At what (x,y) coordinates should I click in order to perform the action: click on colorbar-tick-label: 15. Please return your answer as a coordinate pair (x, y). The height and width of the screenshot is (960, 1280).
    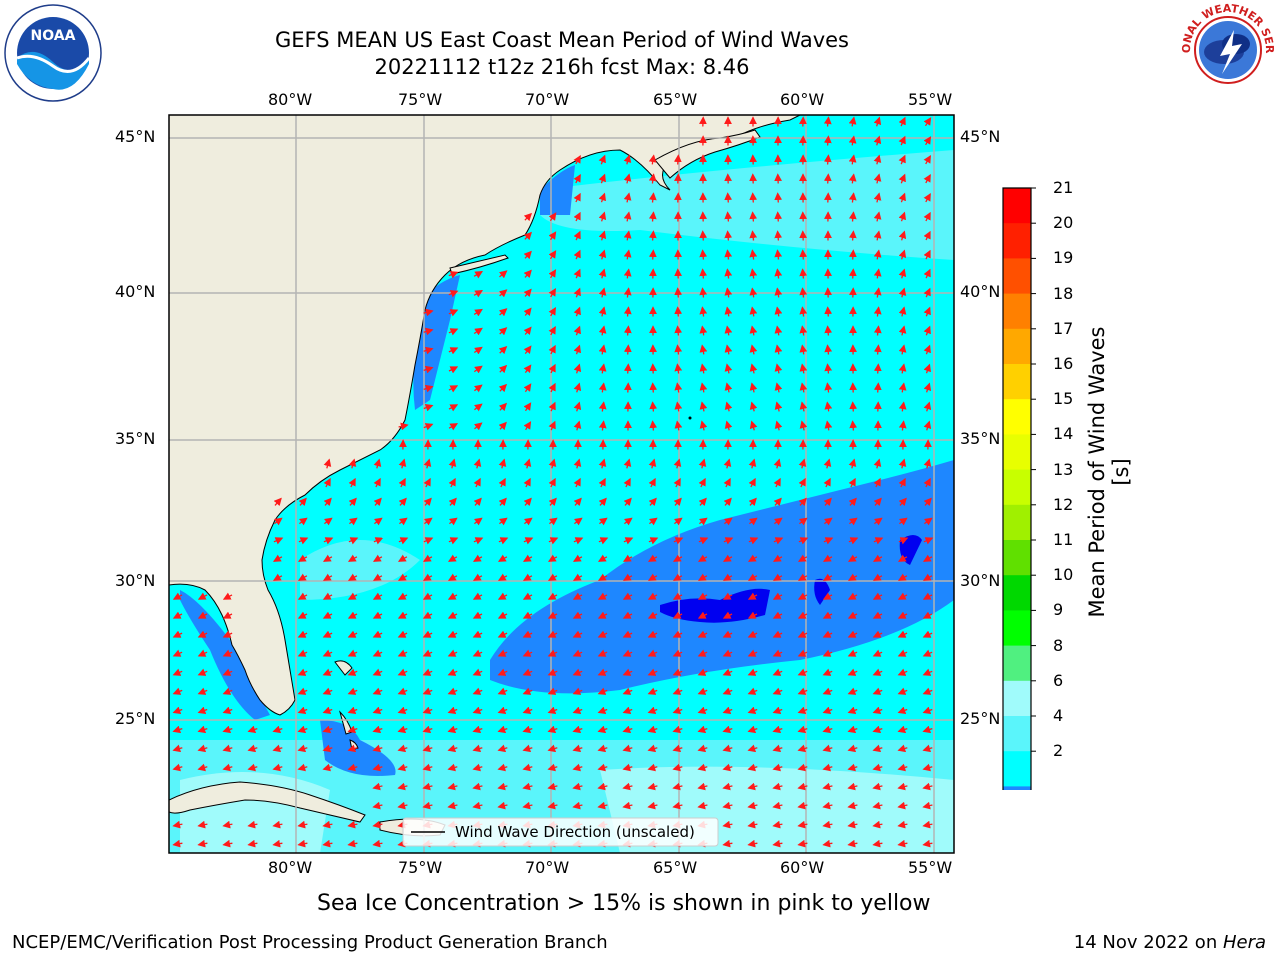
    Looking at the image, I should click on (1063, 399).